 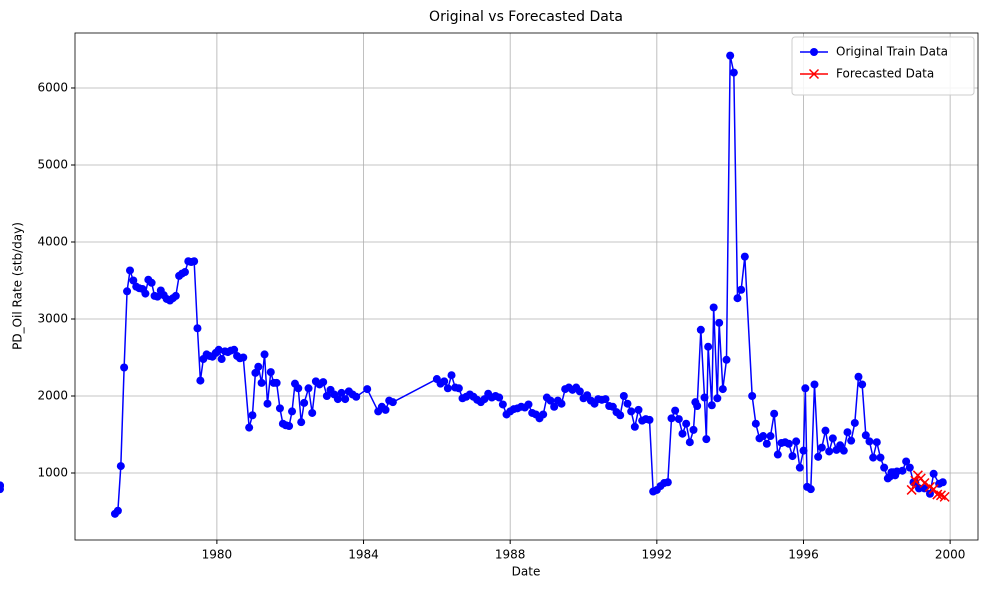 I want to click on legend-label: Original Train Data, so click(x=892, y=52).